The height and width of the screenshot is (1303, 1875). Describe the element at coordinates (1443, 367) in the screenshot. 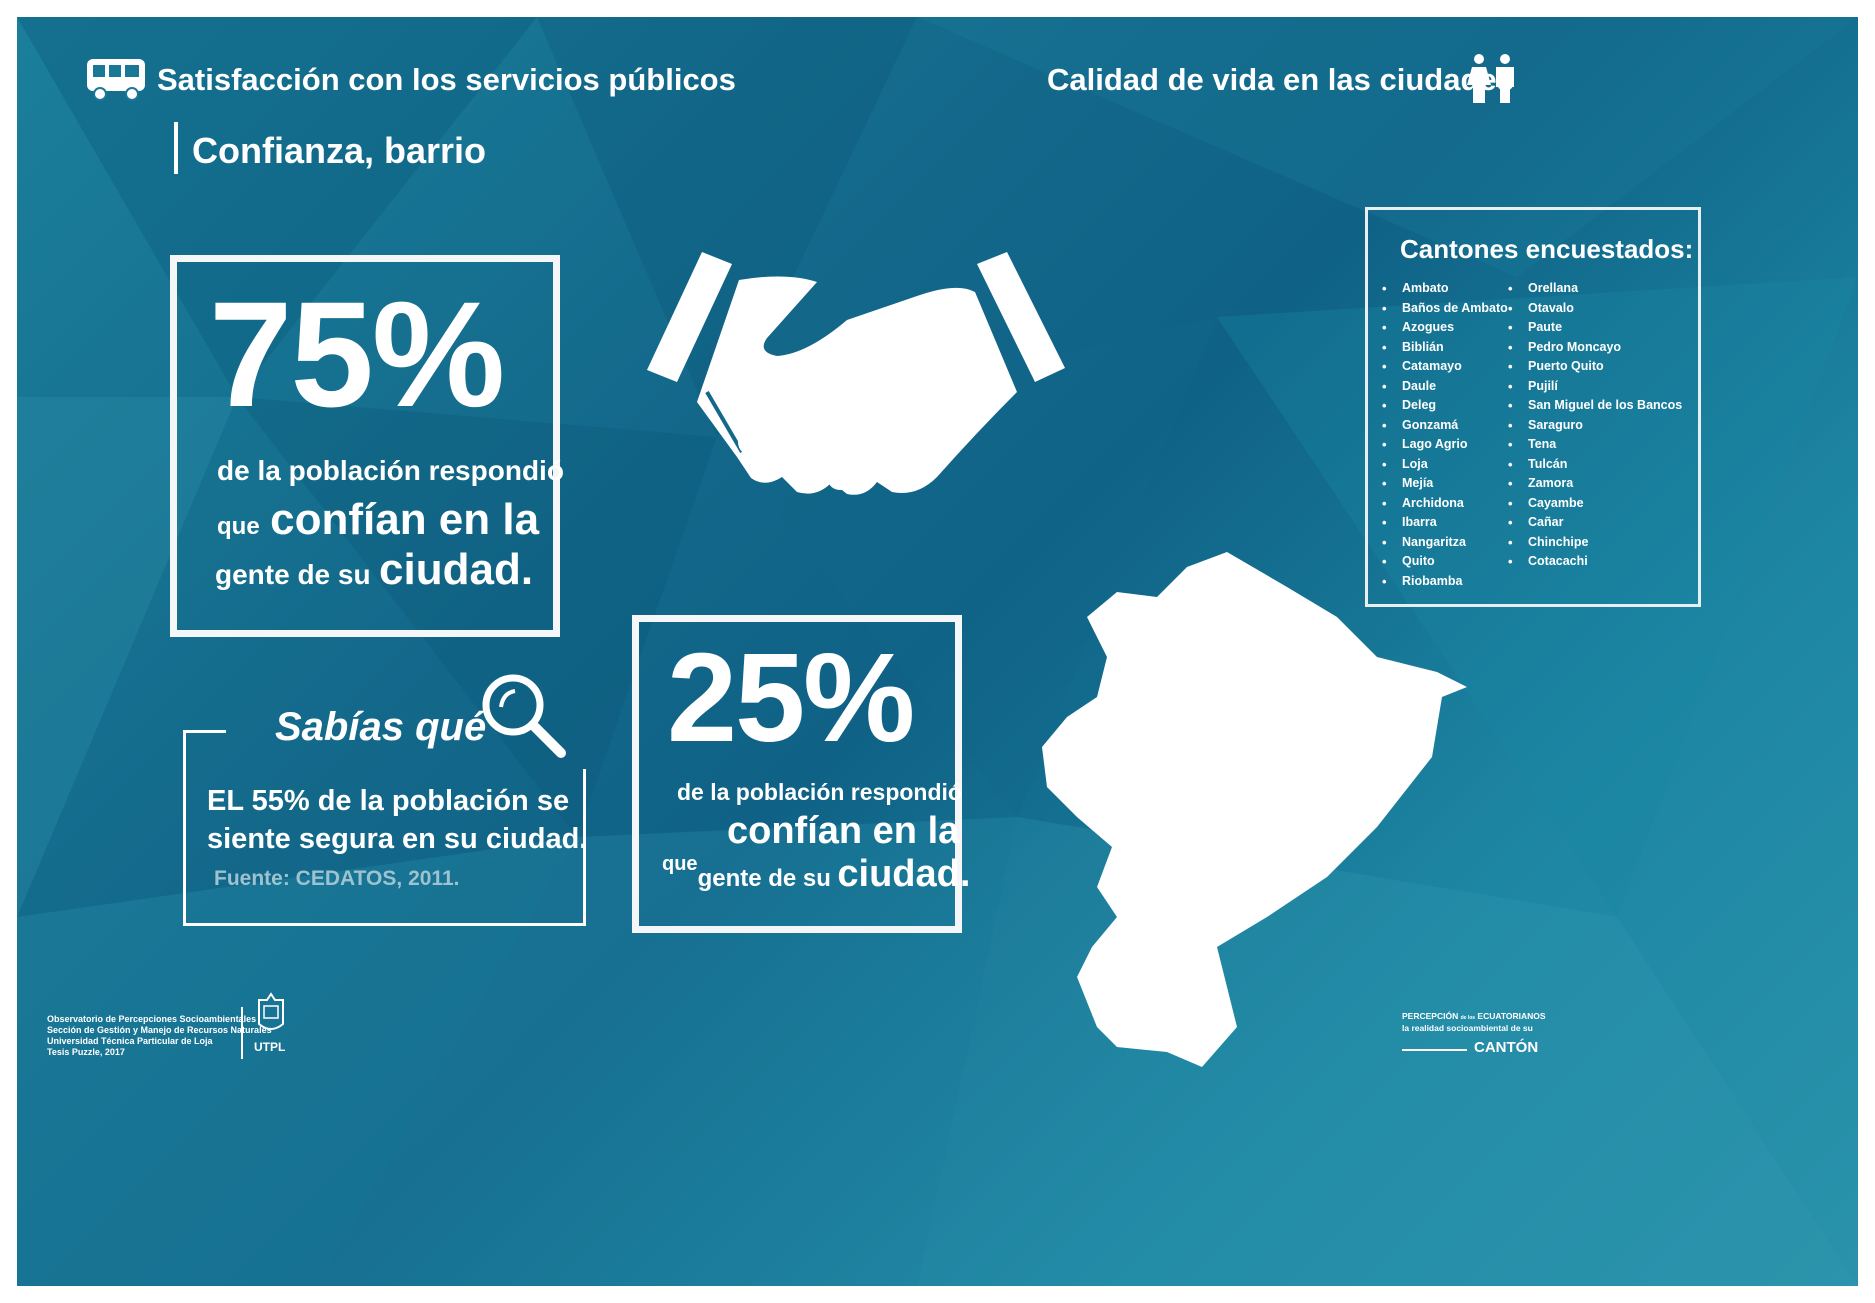

I see `canton-item: Catamayo` at that location.